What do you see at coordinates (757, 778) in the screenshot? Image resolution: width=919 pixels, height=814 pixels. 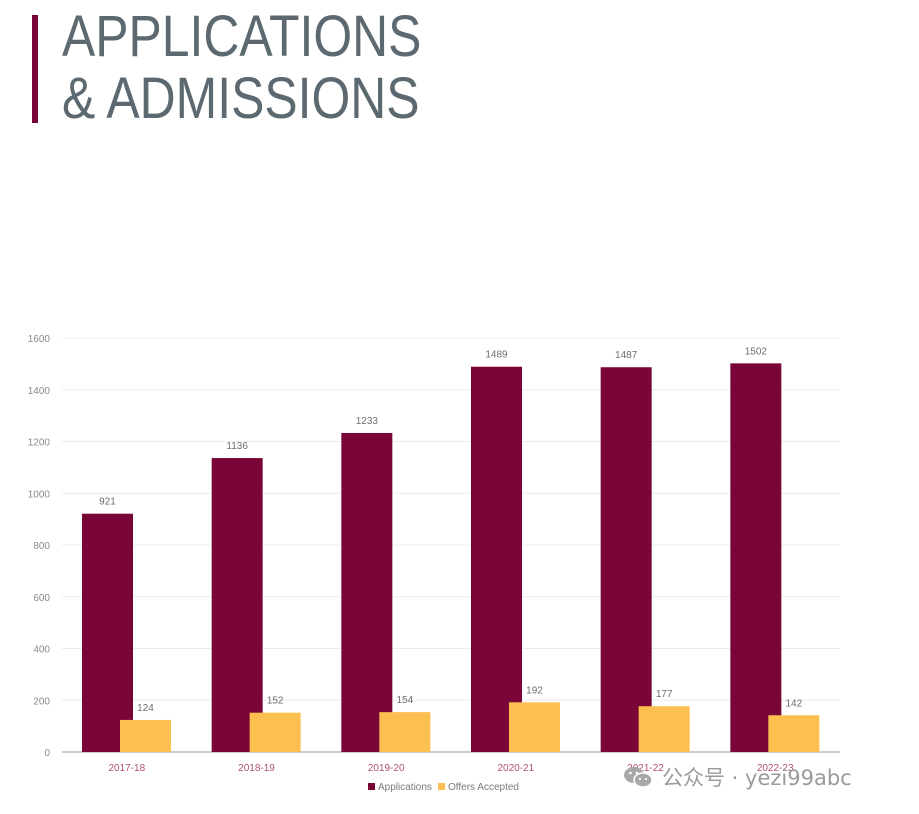 I see `watermark-text: 公众号 · yezi99abc` at bounding box center [757, 778].